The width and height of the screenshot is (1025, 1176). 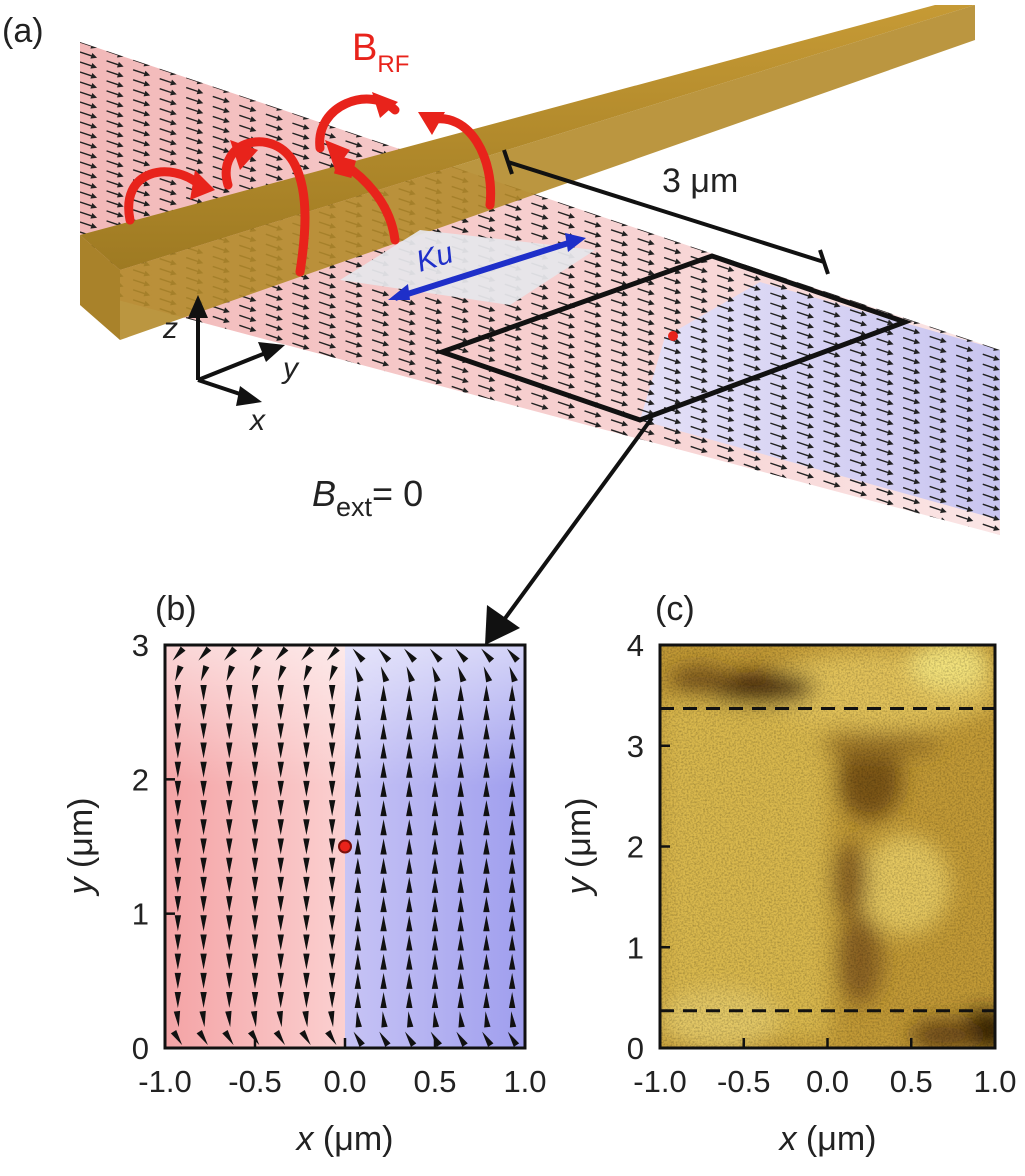 I want to click on scale-bar, so click(x=666, y=212).